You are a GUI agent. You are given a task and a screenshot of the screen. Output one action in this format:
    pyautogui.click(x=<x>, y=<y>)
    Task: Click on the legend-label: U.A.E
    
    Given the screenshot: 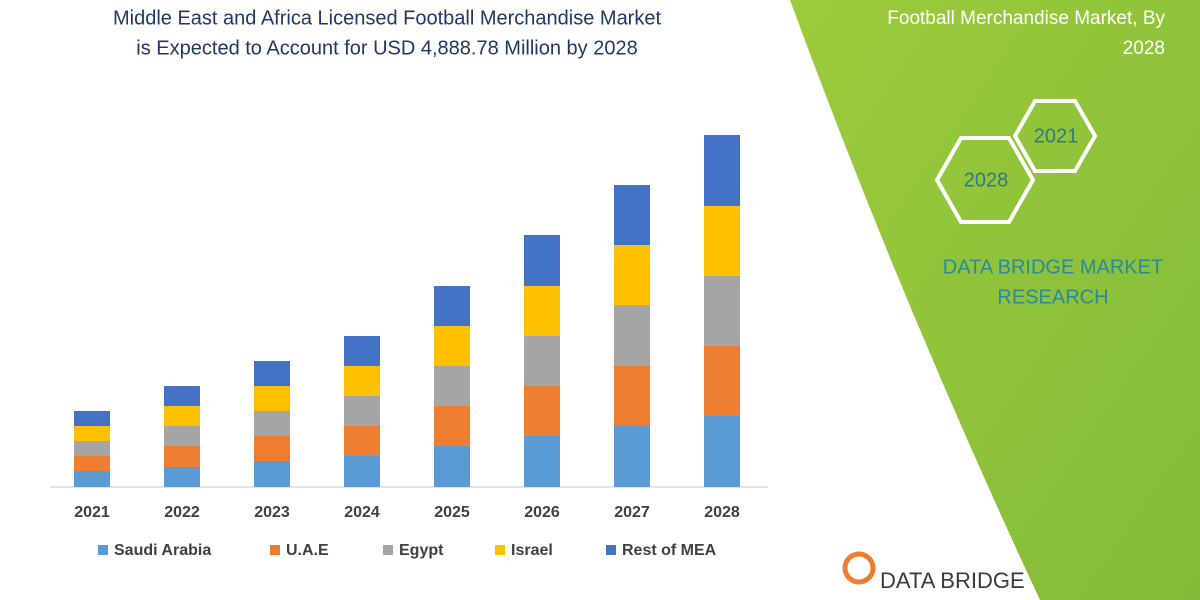 What is the action you would take?
    pyautogui.click(x=307, y=550)
    